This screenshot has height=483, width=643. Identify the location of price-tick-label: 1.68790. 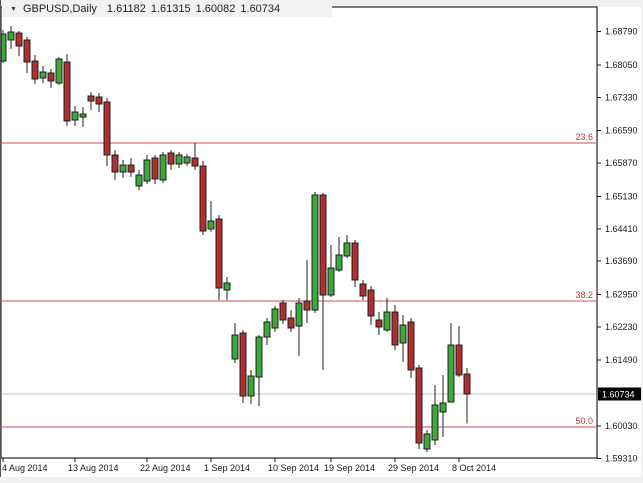
(621, 32).